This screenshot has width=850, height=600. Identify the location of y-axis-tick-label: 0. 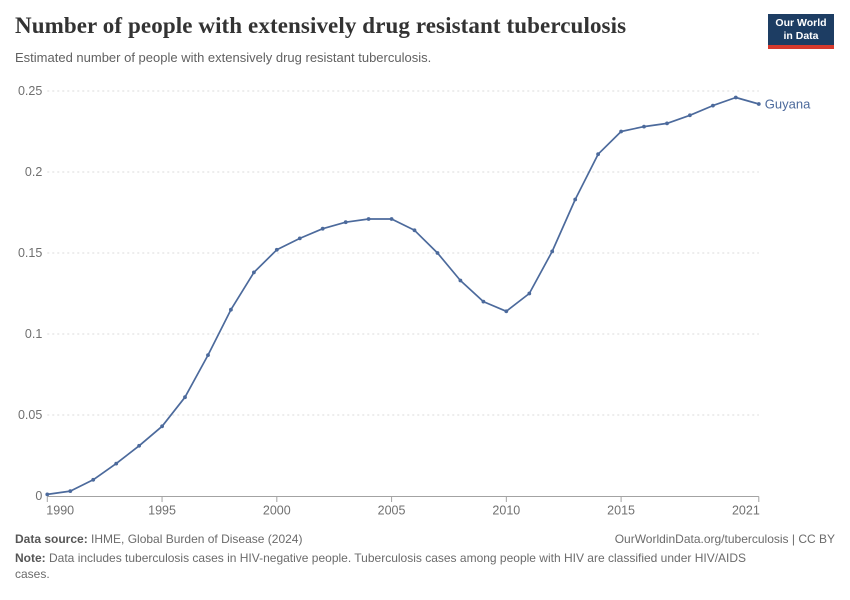
(38, 496).